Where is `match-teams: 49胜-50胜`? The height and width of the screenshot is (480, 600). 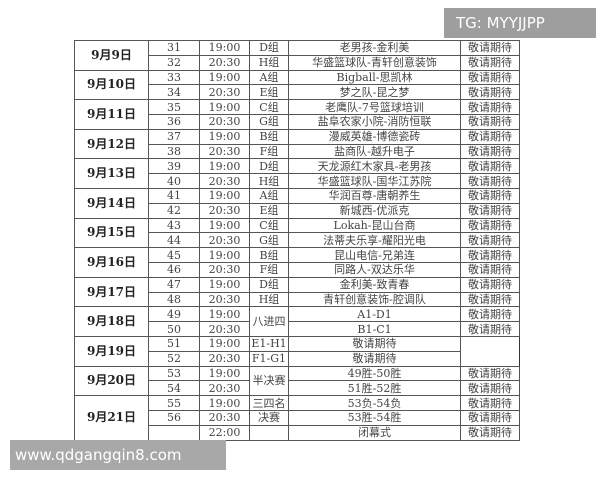 match-teams: 49胜-50胜 is located at coordinates (374, 373).